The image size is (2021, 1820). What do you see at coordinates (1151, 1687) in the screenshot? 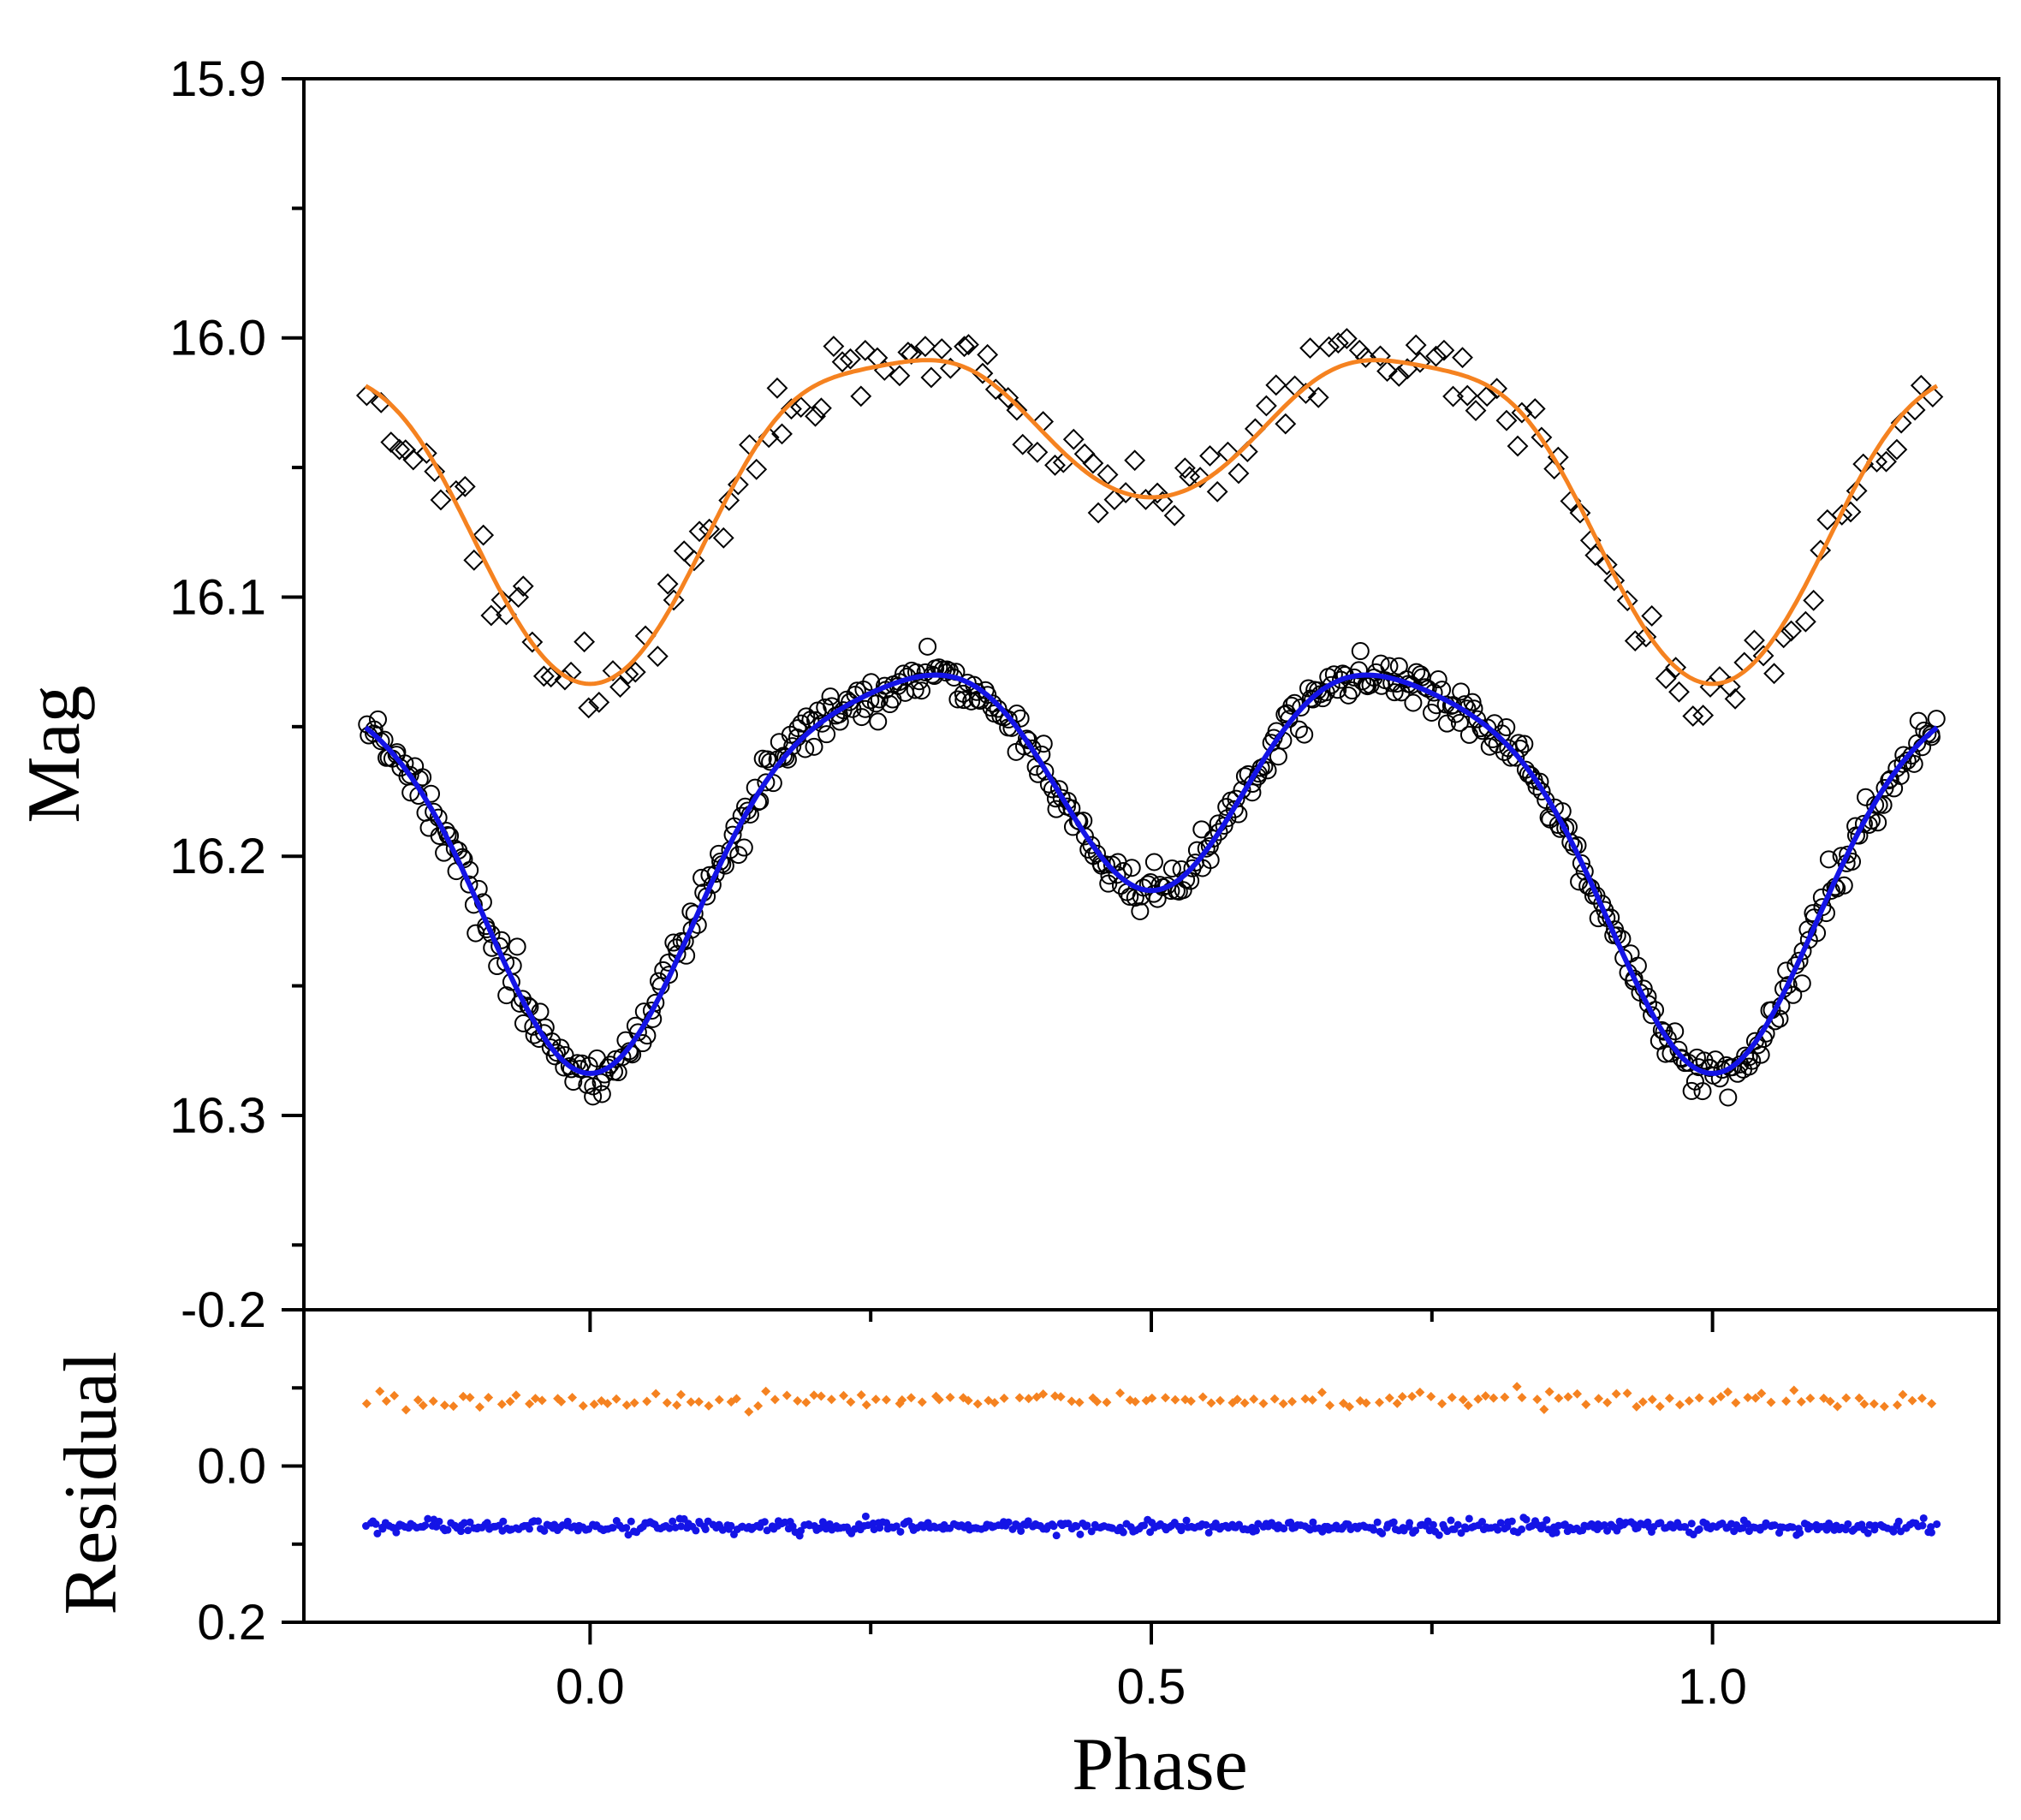
I see `x-tick-label: 0.5` at bounding box center [1151, 1687].